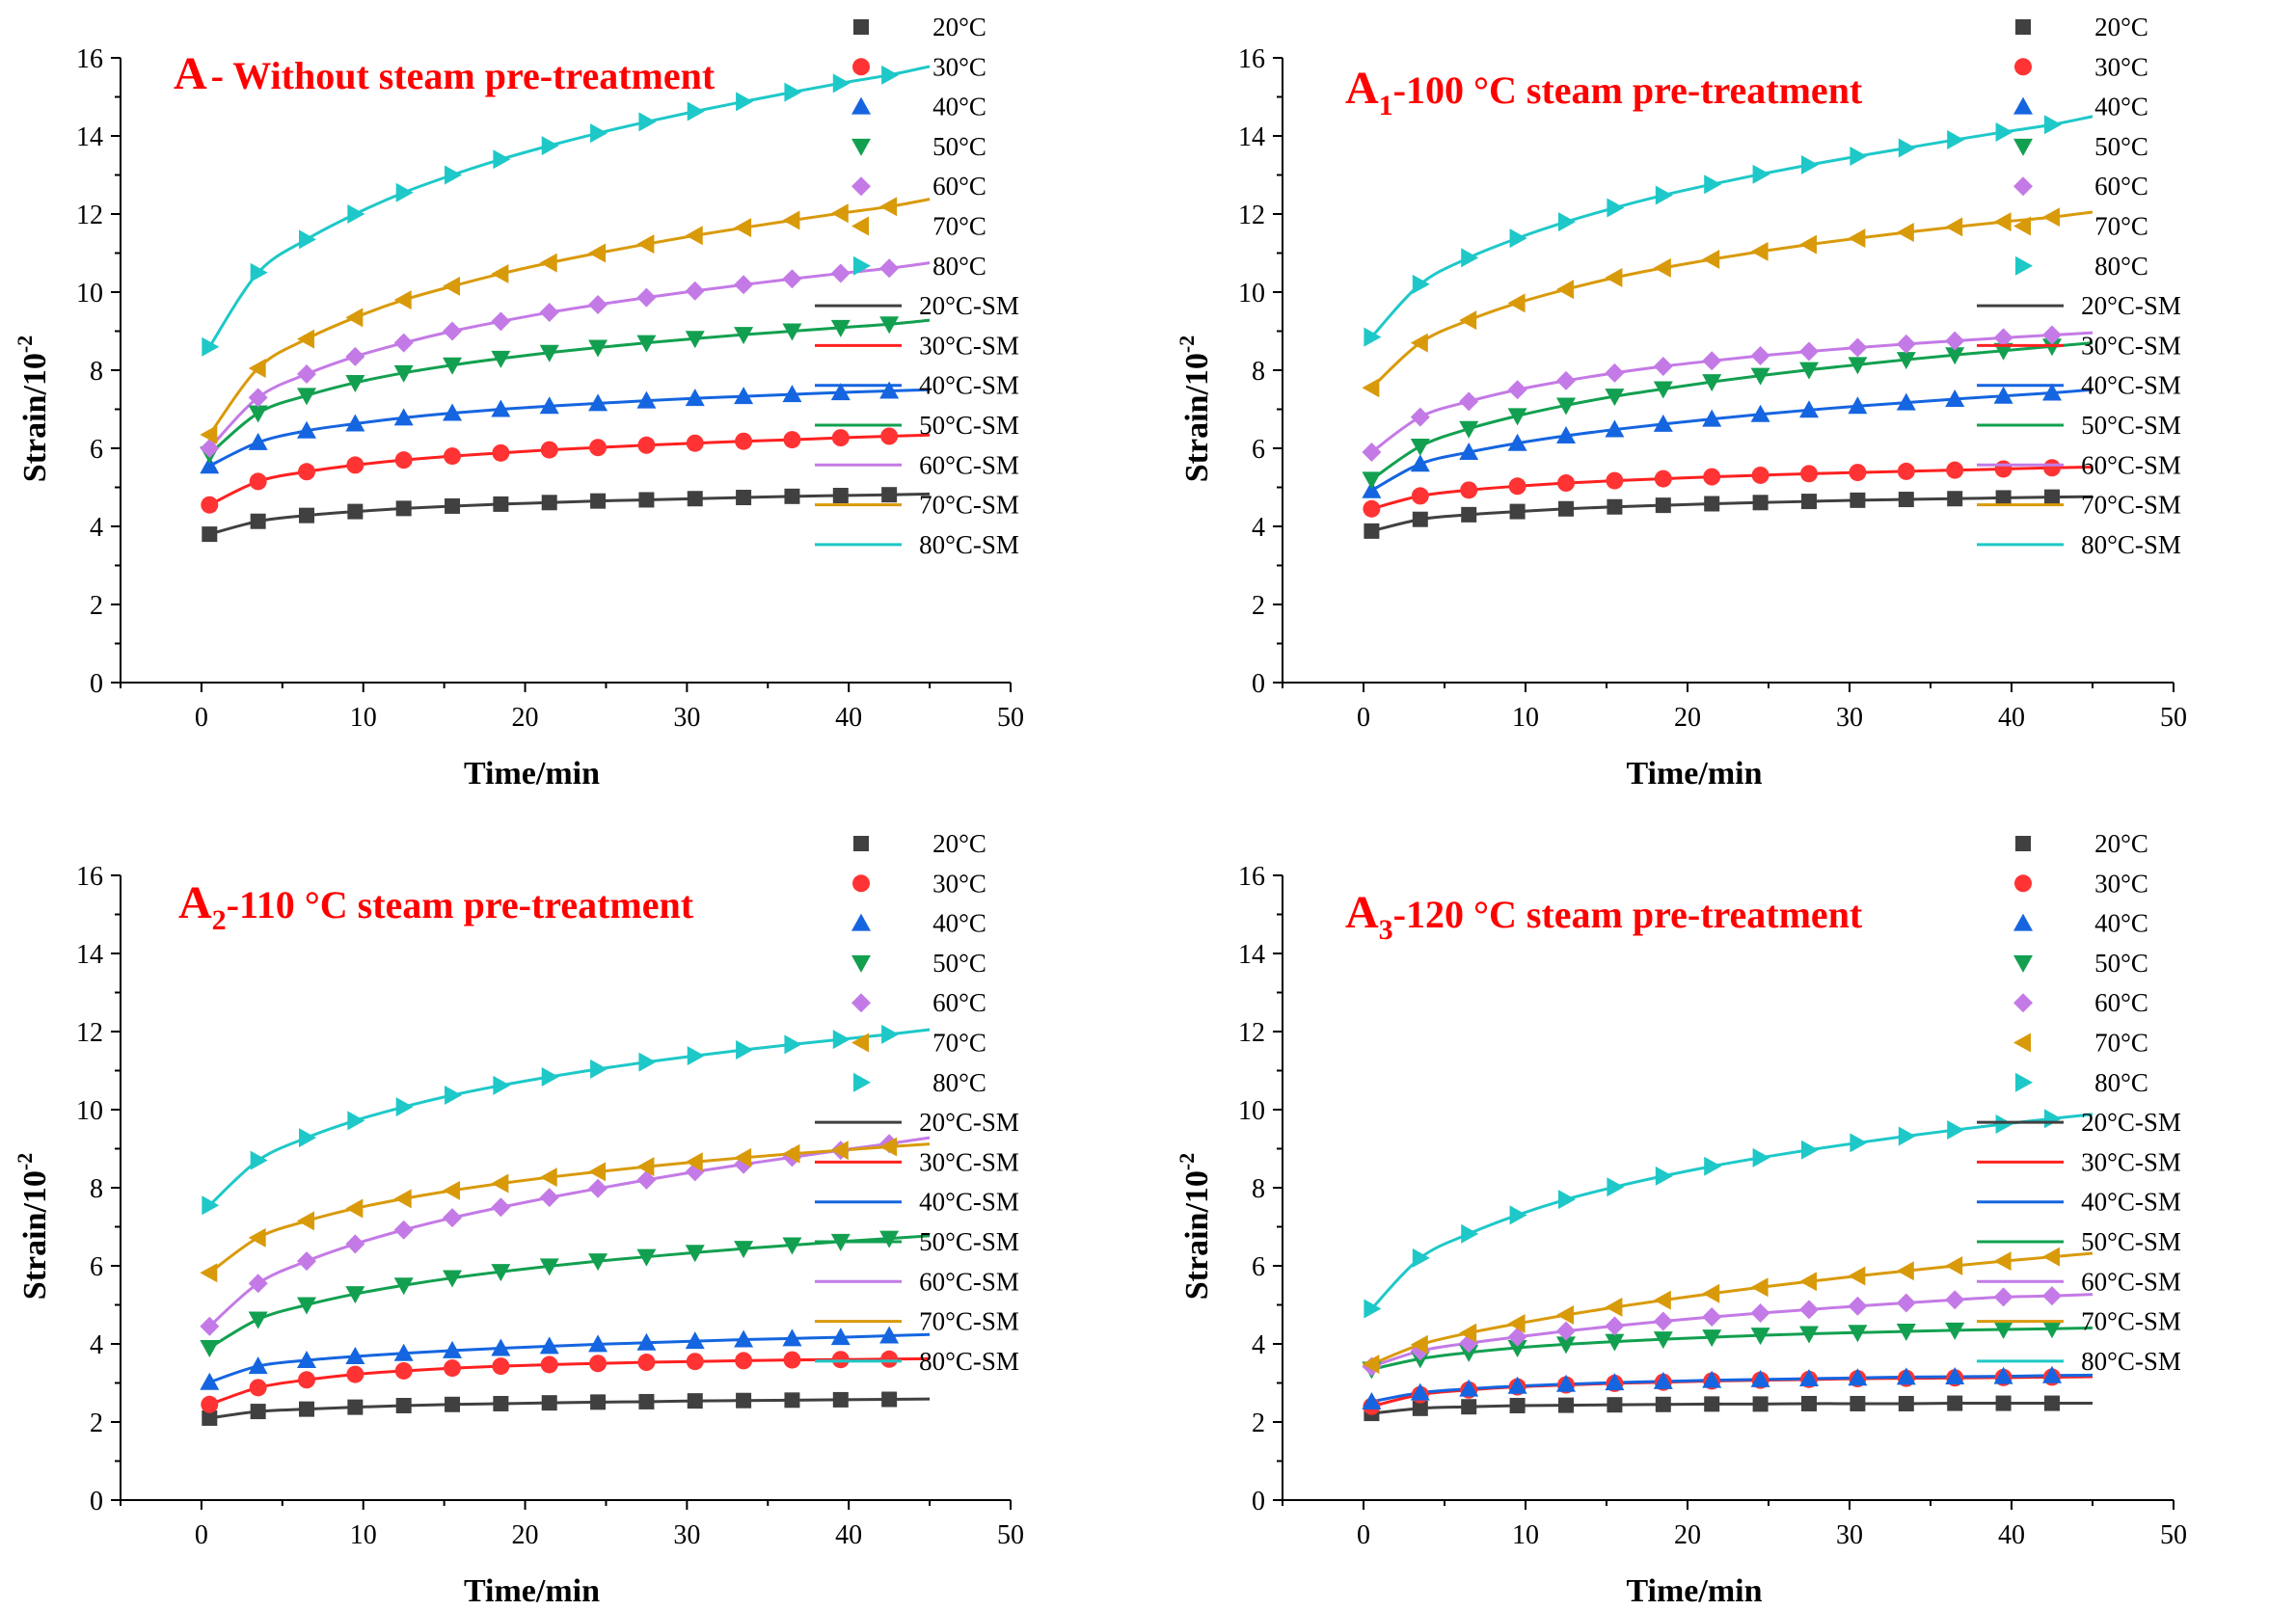 The image size is (2296, 1610). I want to click on legend-label: 50°C, so click(959, 964).